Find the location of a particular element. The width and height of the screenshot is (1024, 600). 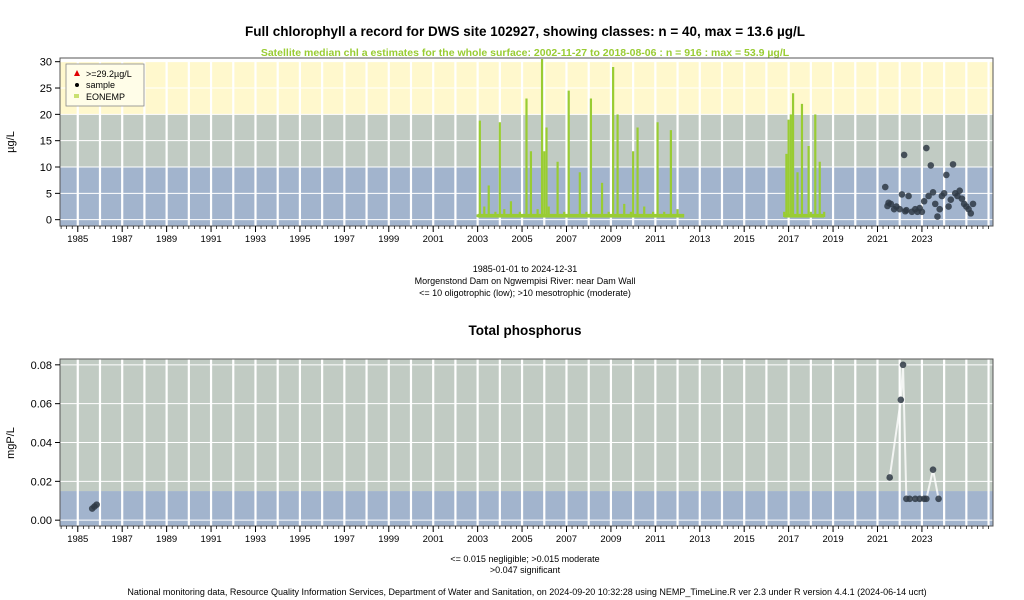

legend: >=29.2µg/L sample EONEMP is located at coordinates (105, 85).